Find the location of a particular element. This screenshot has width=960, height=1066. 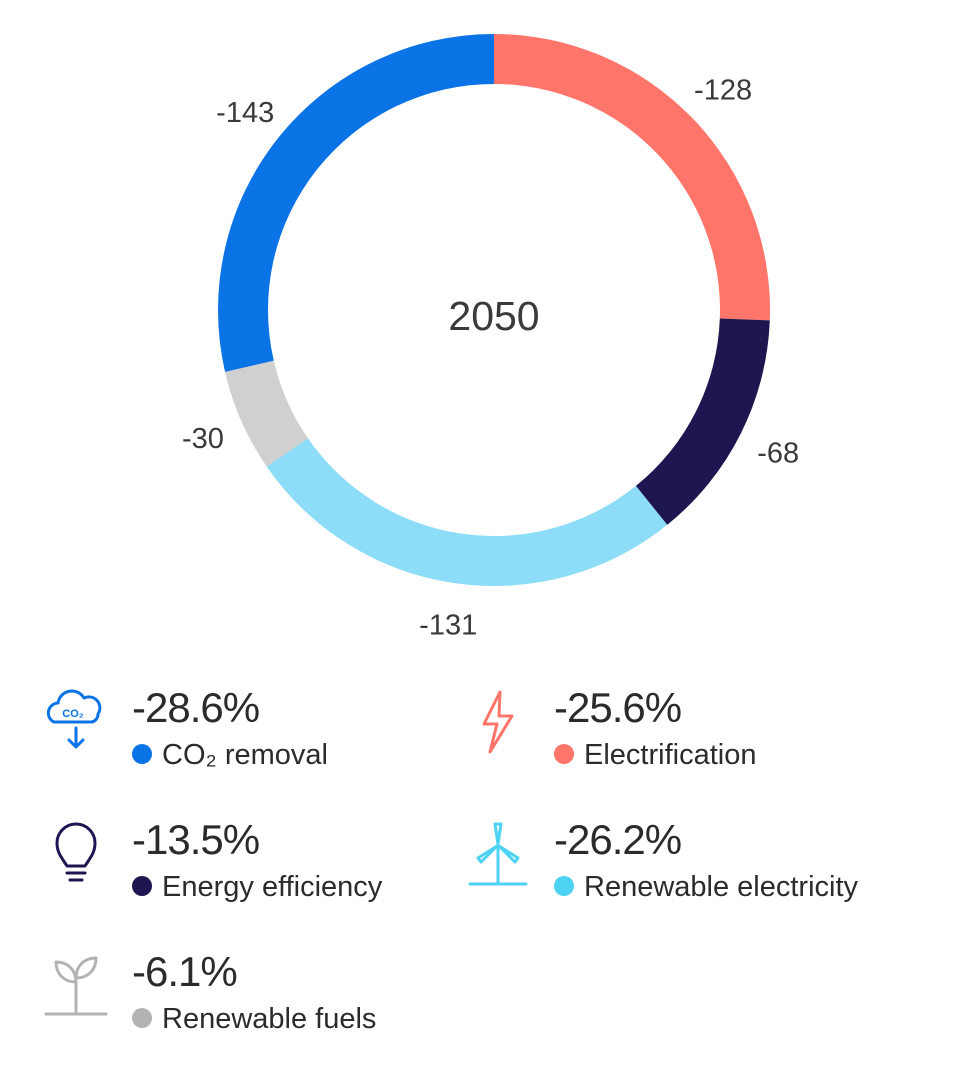

legend-label: Renewable fuels is located at coordinates (269, 1019).